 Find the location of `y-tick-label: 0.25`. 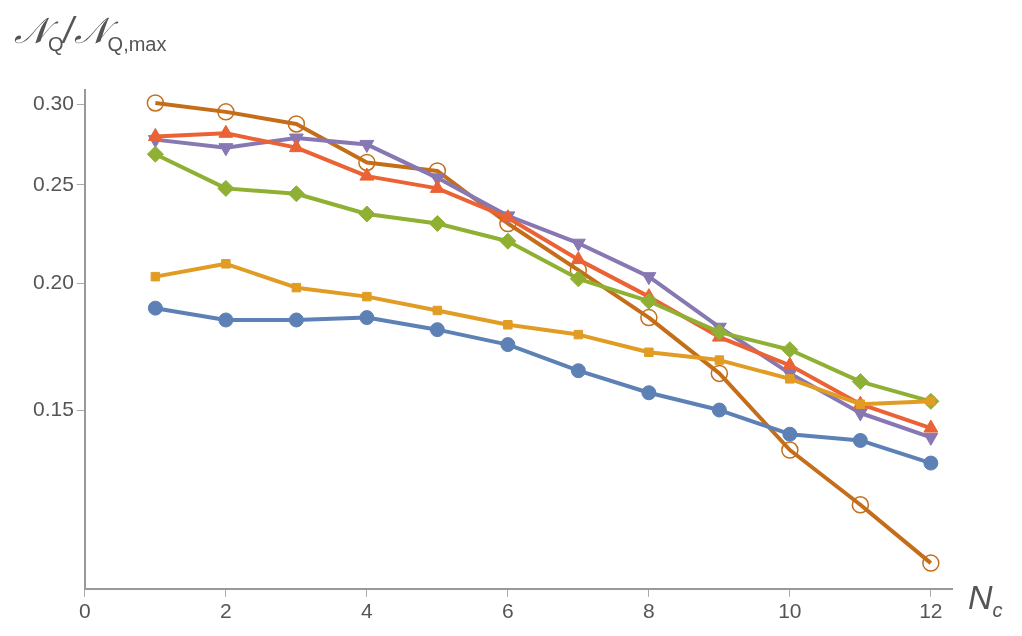

y-tick-label: 0.25 is located at coordinates (53, 183).